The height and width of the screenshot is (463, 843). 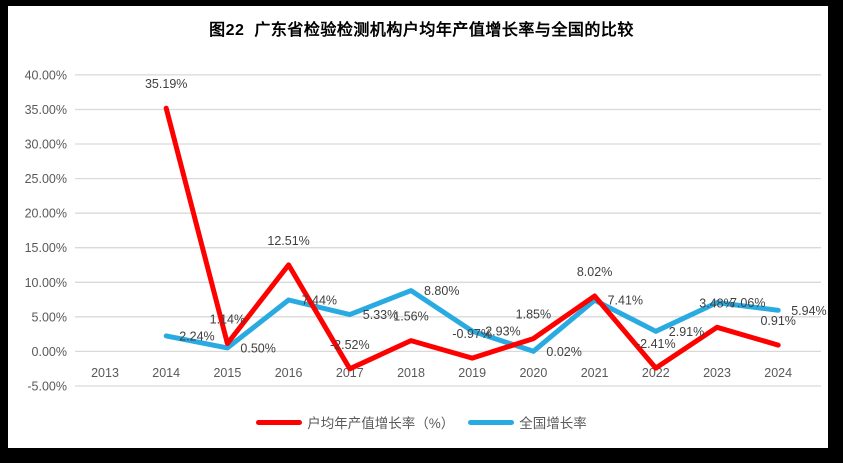 What do you see at coordinates (105, 373) in the screenshot?
I see `x-axis-tick-label: 2013` at bounding box center [105, 373].